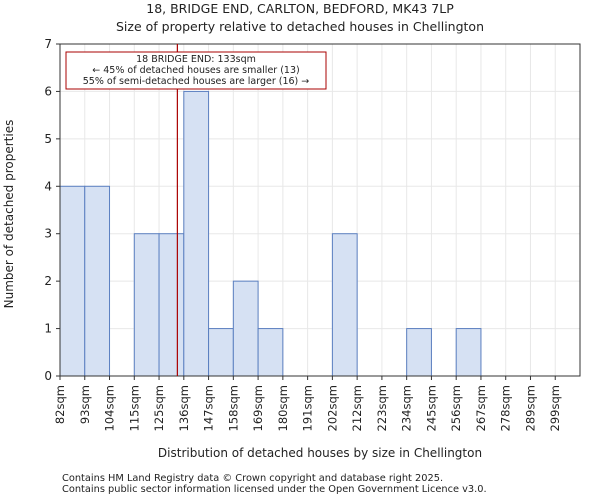  What do you see at coordinates (407, 408) in the screenshot?
I see `x-tick-label: 234sqm` at bounding box center [407, 408].